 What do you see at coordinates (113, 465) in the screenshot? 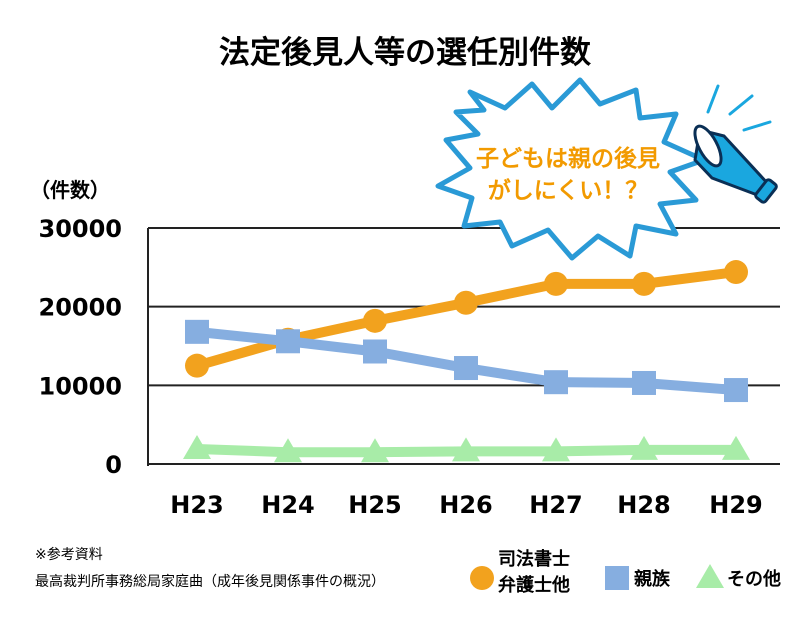
I see `y-tick-label: 0` at bounding box center [113, 465].